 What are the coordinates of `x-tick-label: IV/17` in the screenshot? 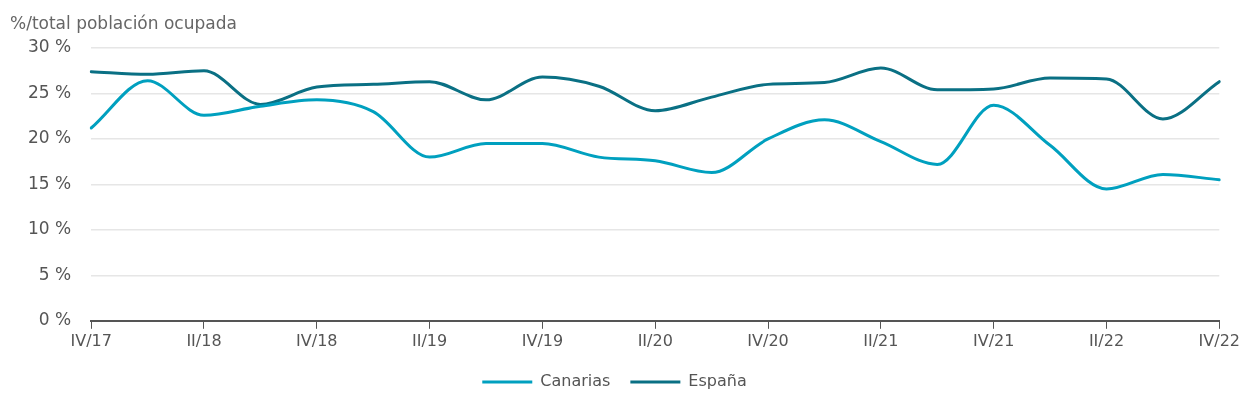 It's located at (91, 340).